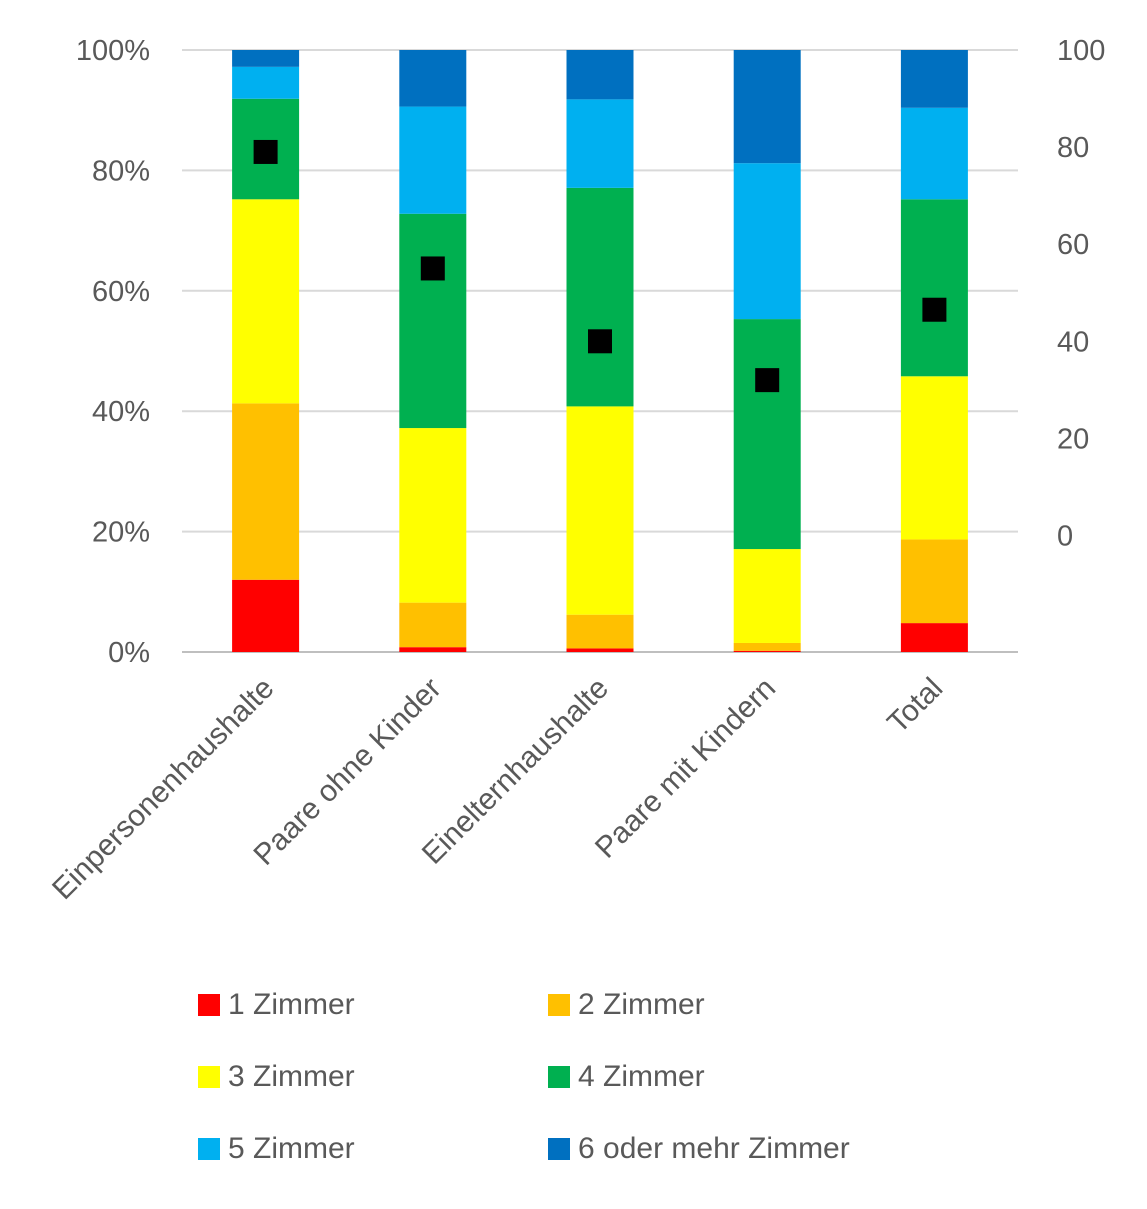 Image resolution: width=1147 pixels, height=1209 pixels. Describe the element at coordinates (113, 352) in the screenshot. I see `y-axis-ticks: 0% 20% 40% 60% 80% 100%` at that location.